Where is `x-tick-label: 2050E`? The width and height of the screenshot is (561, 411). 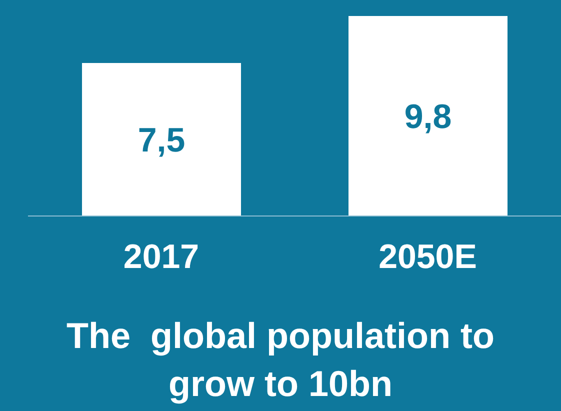
x-tick-label: 2050E is located at coordinates (427, 257).